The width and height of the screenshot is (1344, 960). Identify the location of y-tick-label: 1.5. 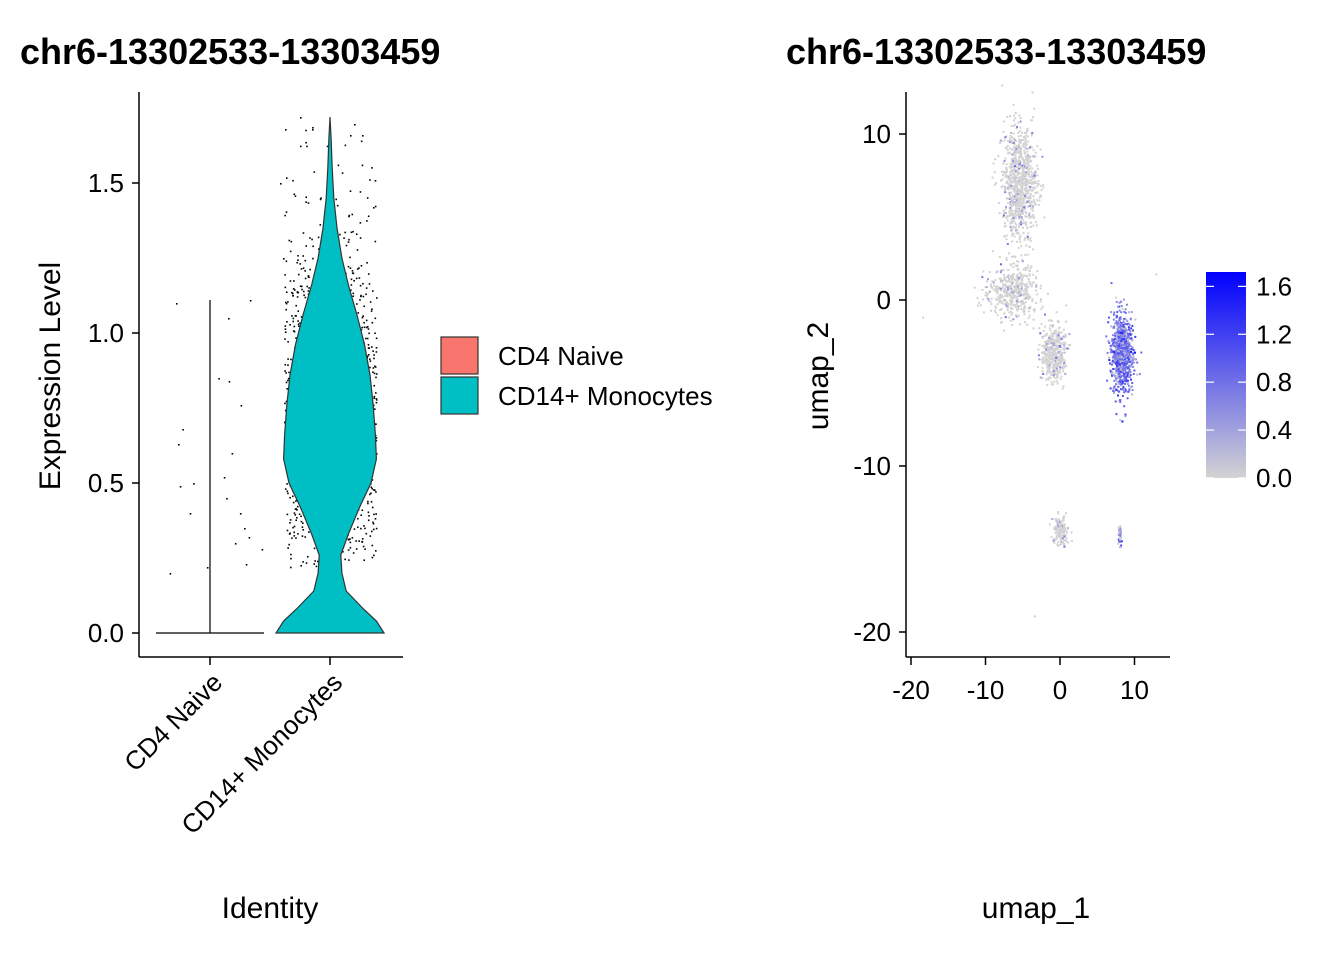
(106, 183).